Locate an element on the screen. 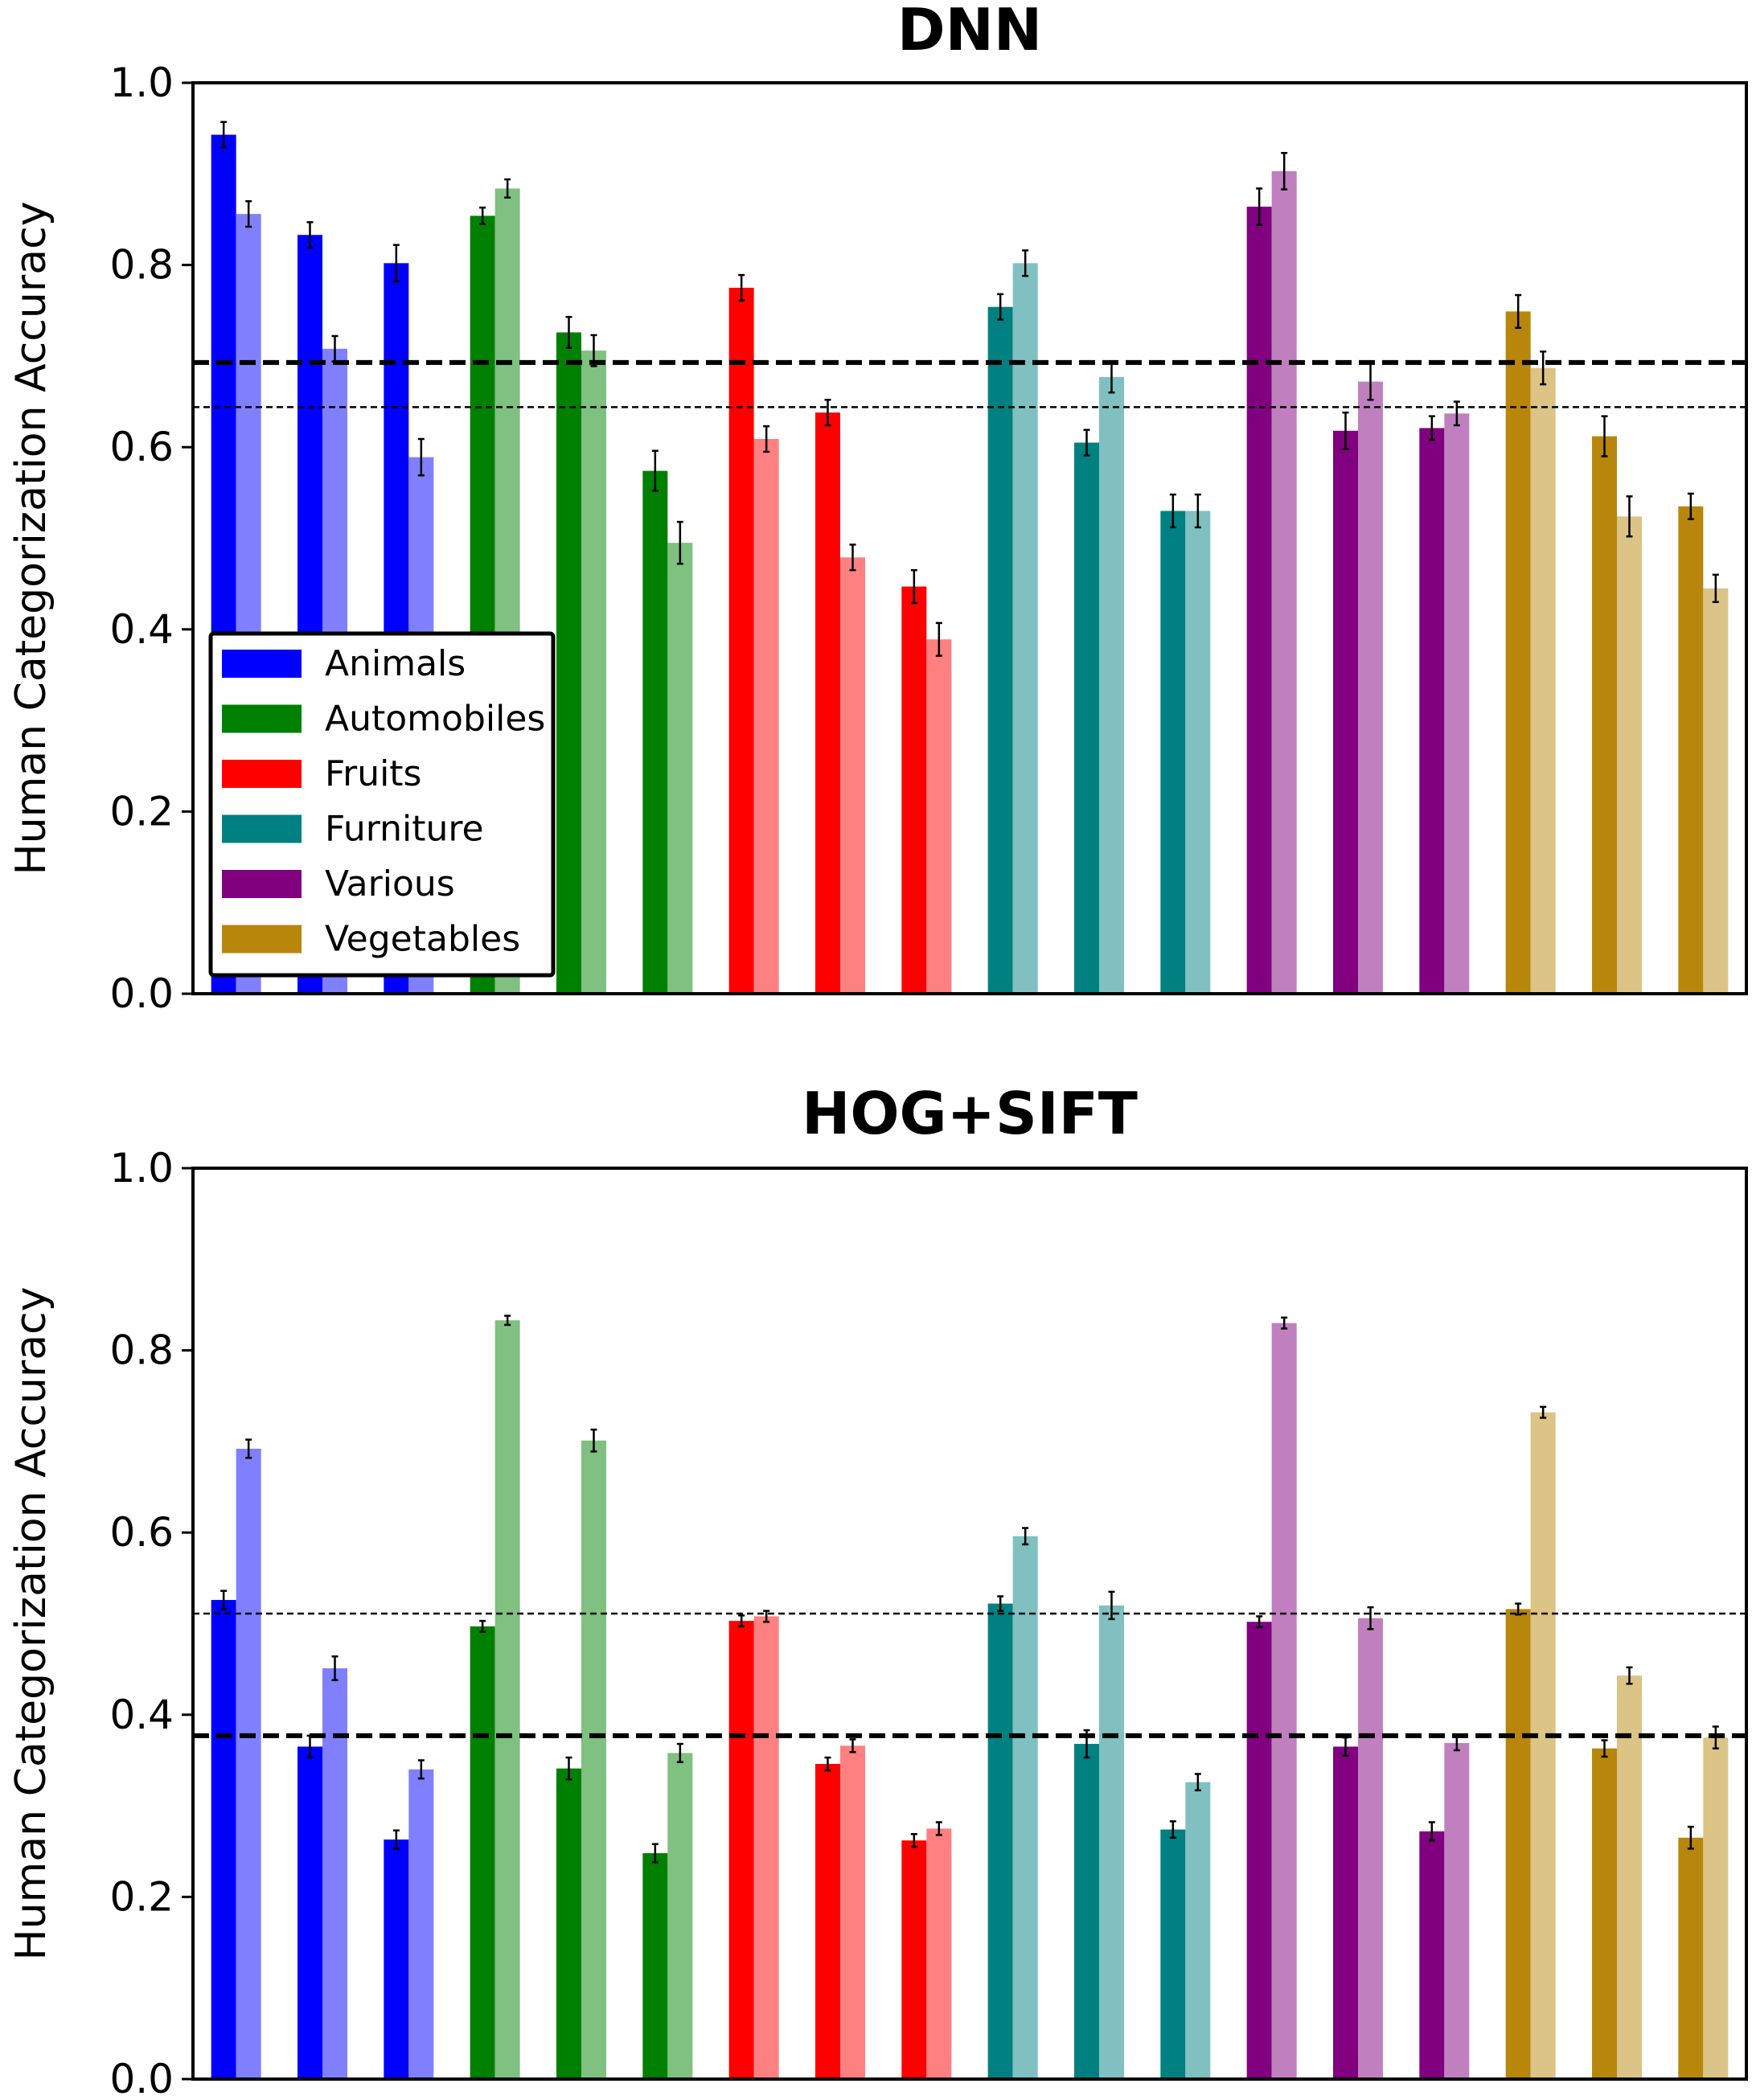 This screenshot has width=1752, height=2100. legend-label: Various is located at coordinates (390, 884).